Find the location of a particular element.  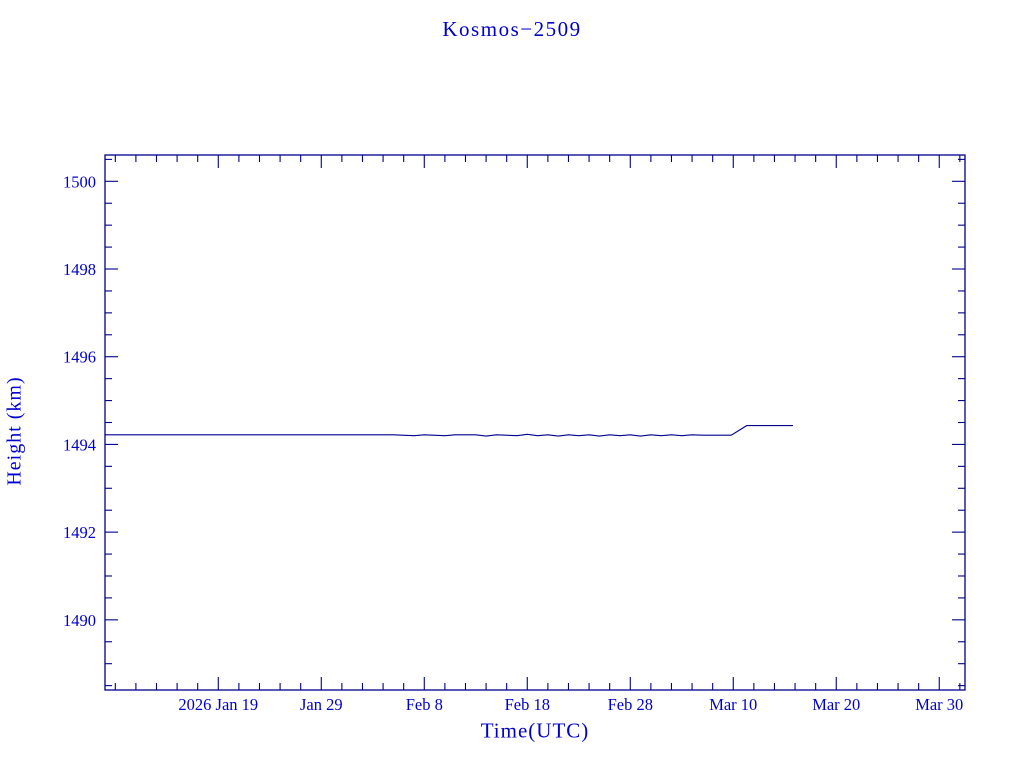

y-tick-label: 1500 is located at coordinates (79, 181).